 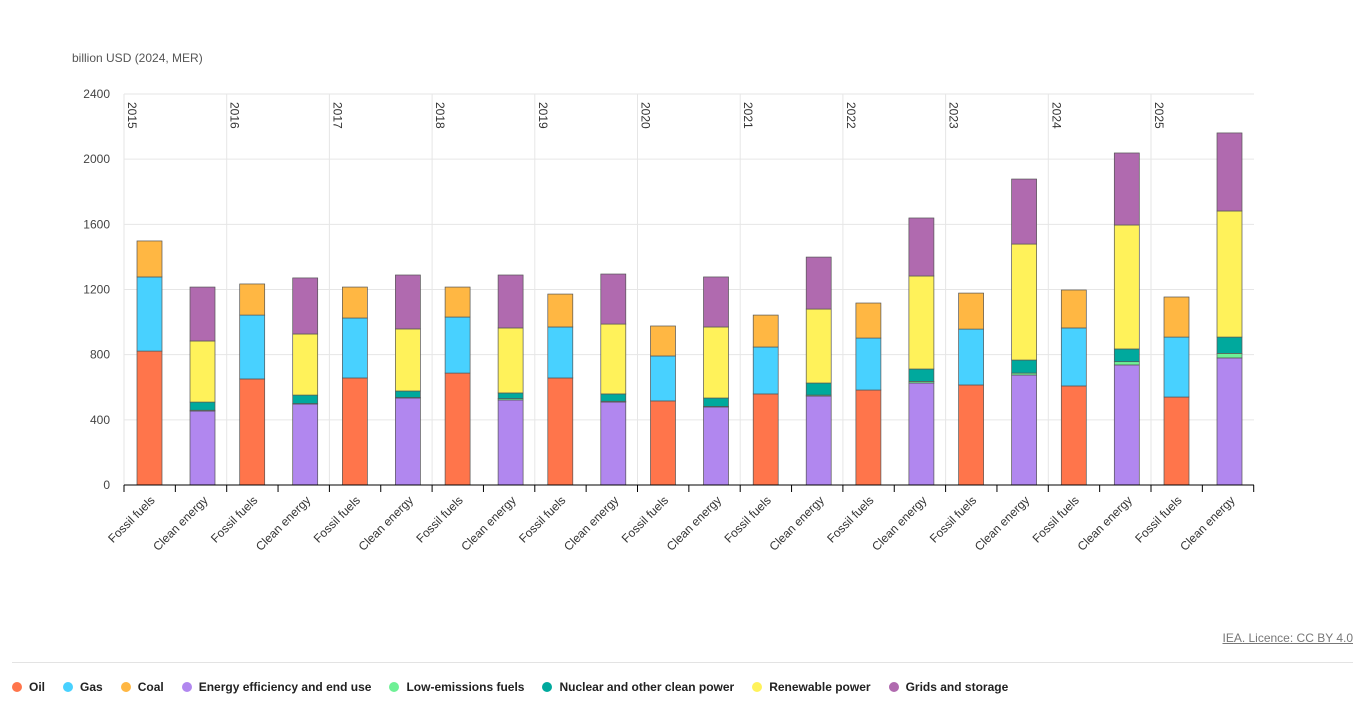 I want to click on legend-item: Renewable power, so click(x=811, y=687).